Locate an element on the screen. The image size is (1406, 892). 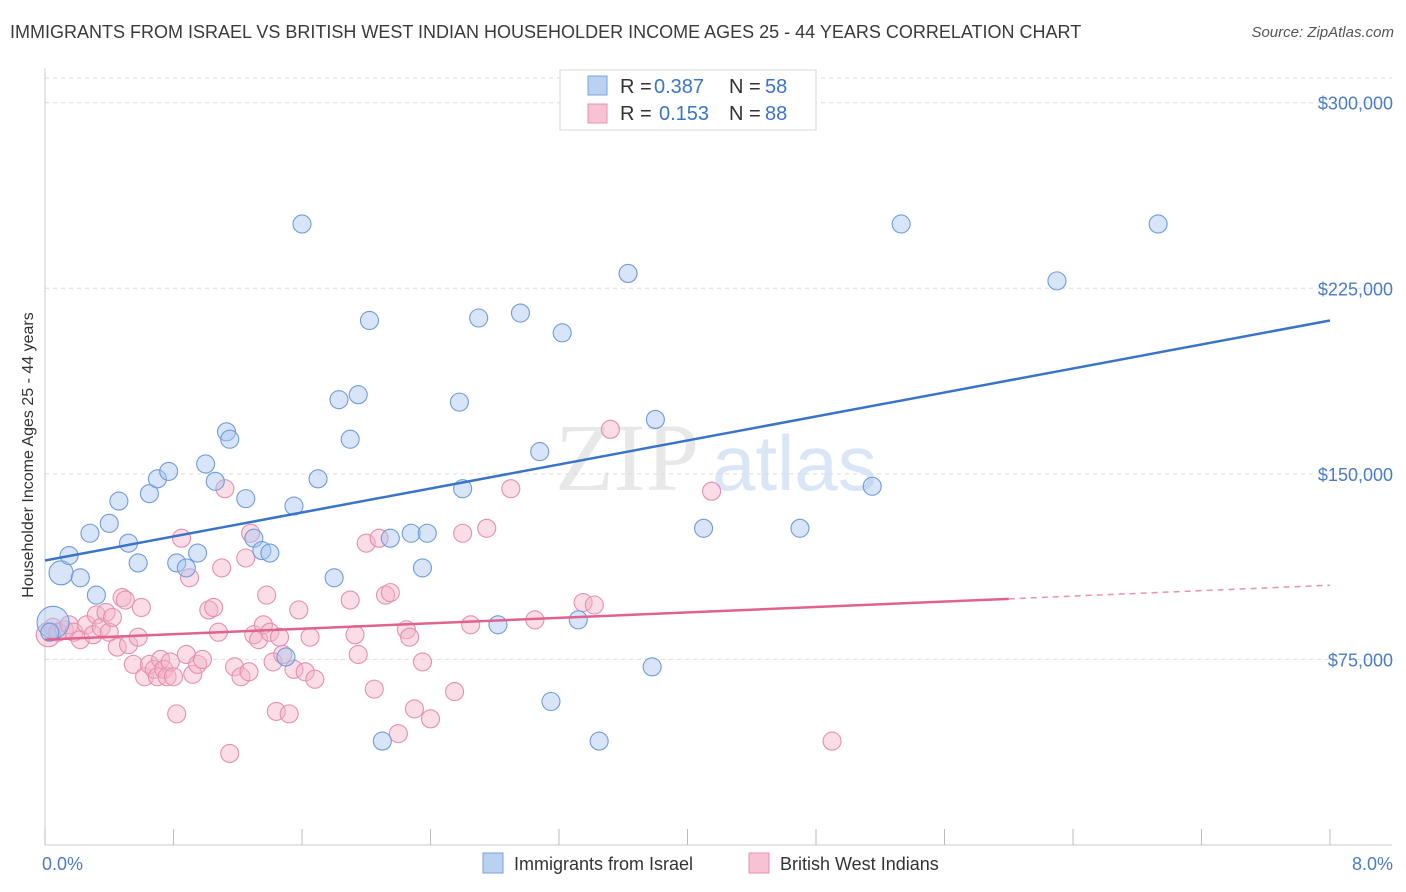
y-axis-title: Householder Income Ages 25 - 44 years is located at coordinates (28, 455).